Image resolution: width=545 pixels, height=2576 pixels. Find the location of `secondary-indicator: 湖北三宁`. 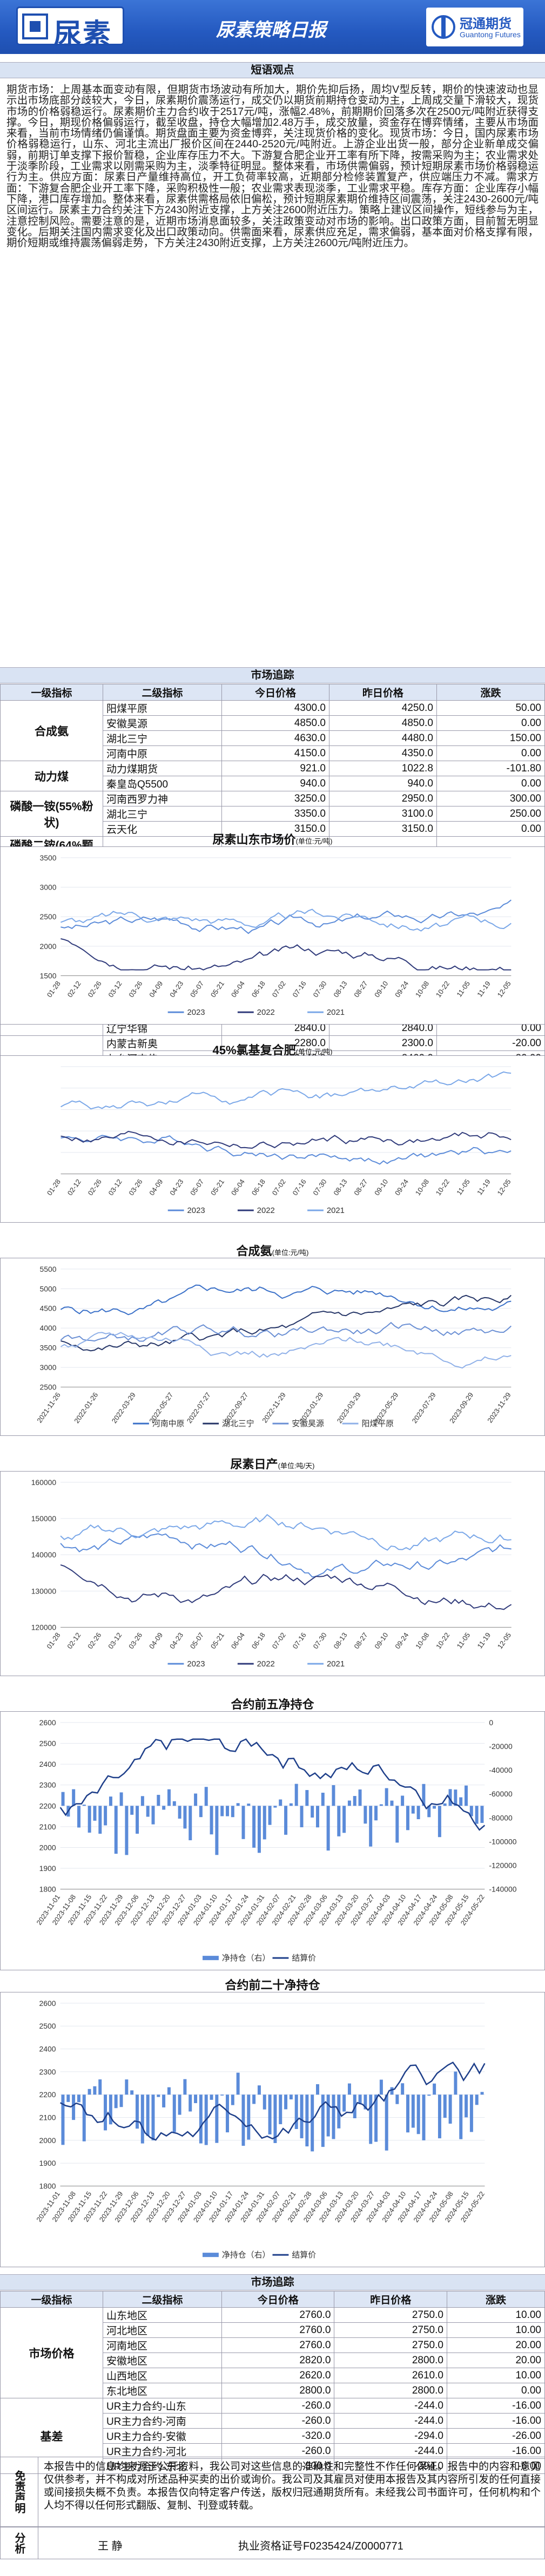

secondary-indicator: 湖北三宁 is located at coordinates (162, 738).